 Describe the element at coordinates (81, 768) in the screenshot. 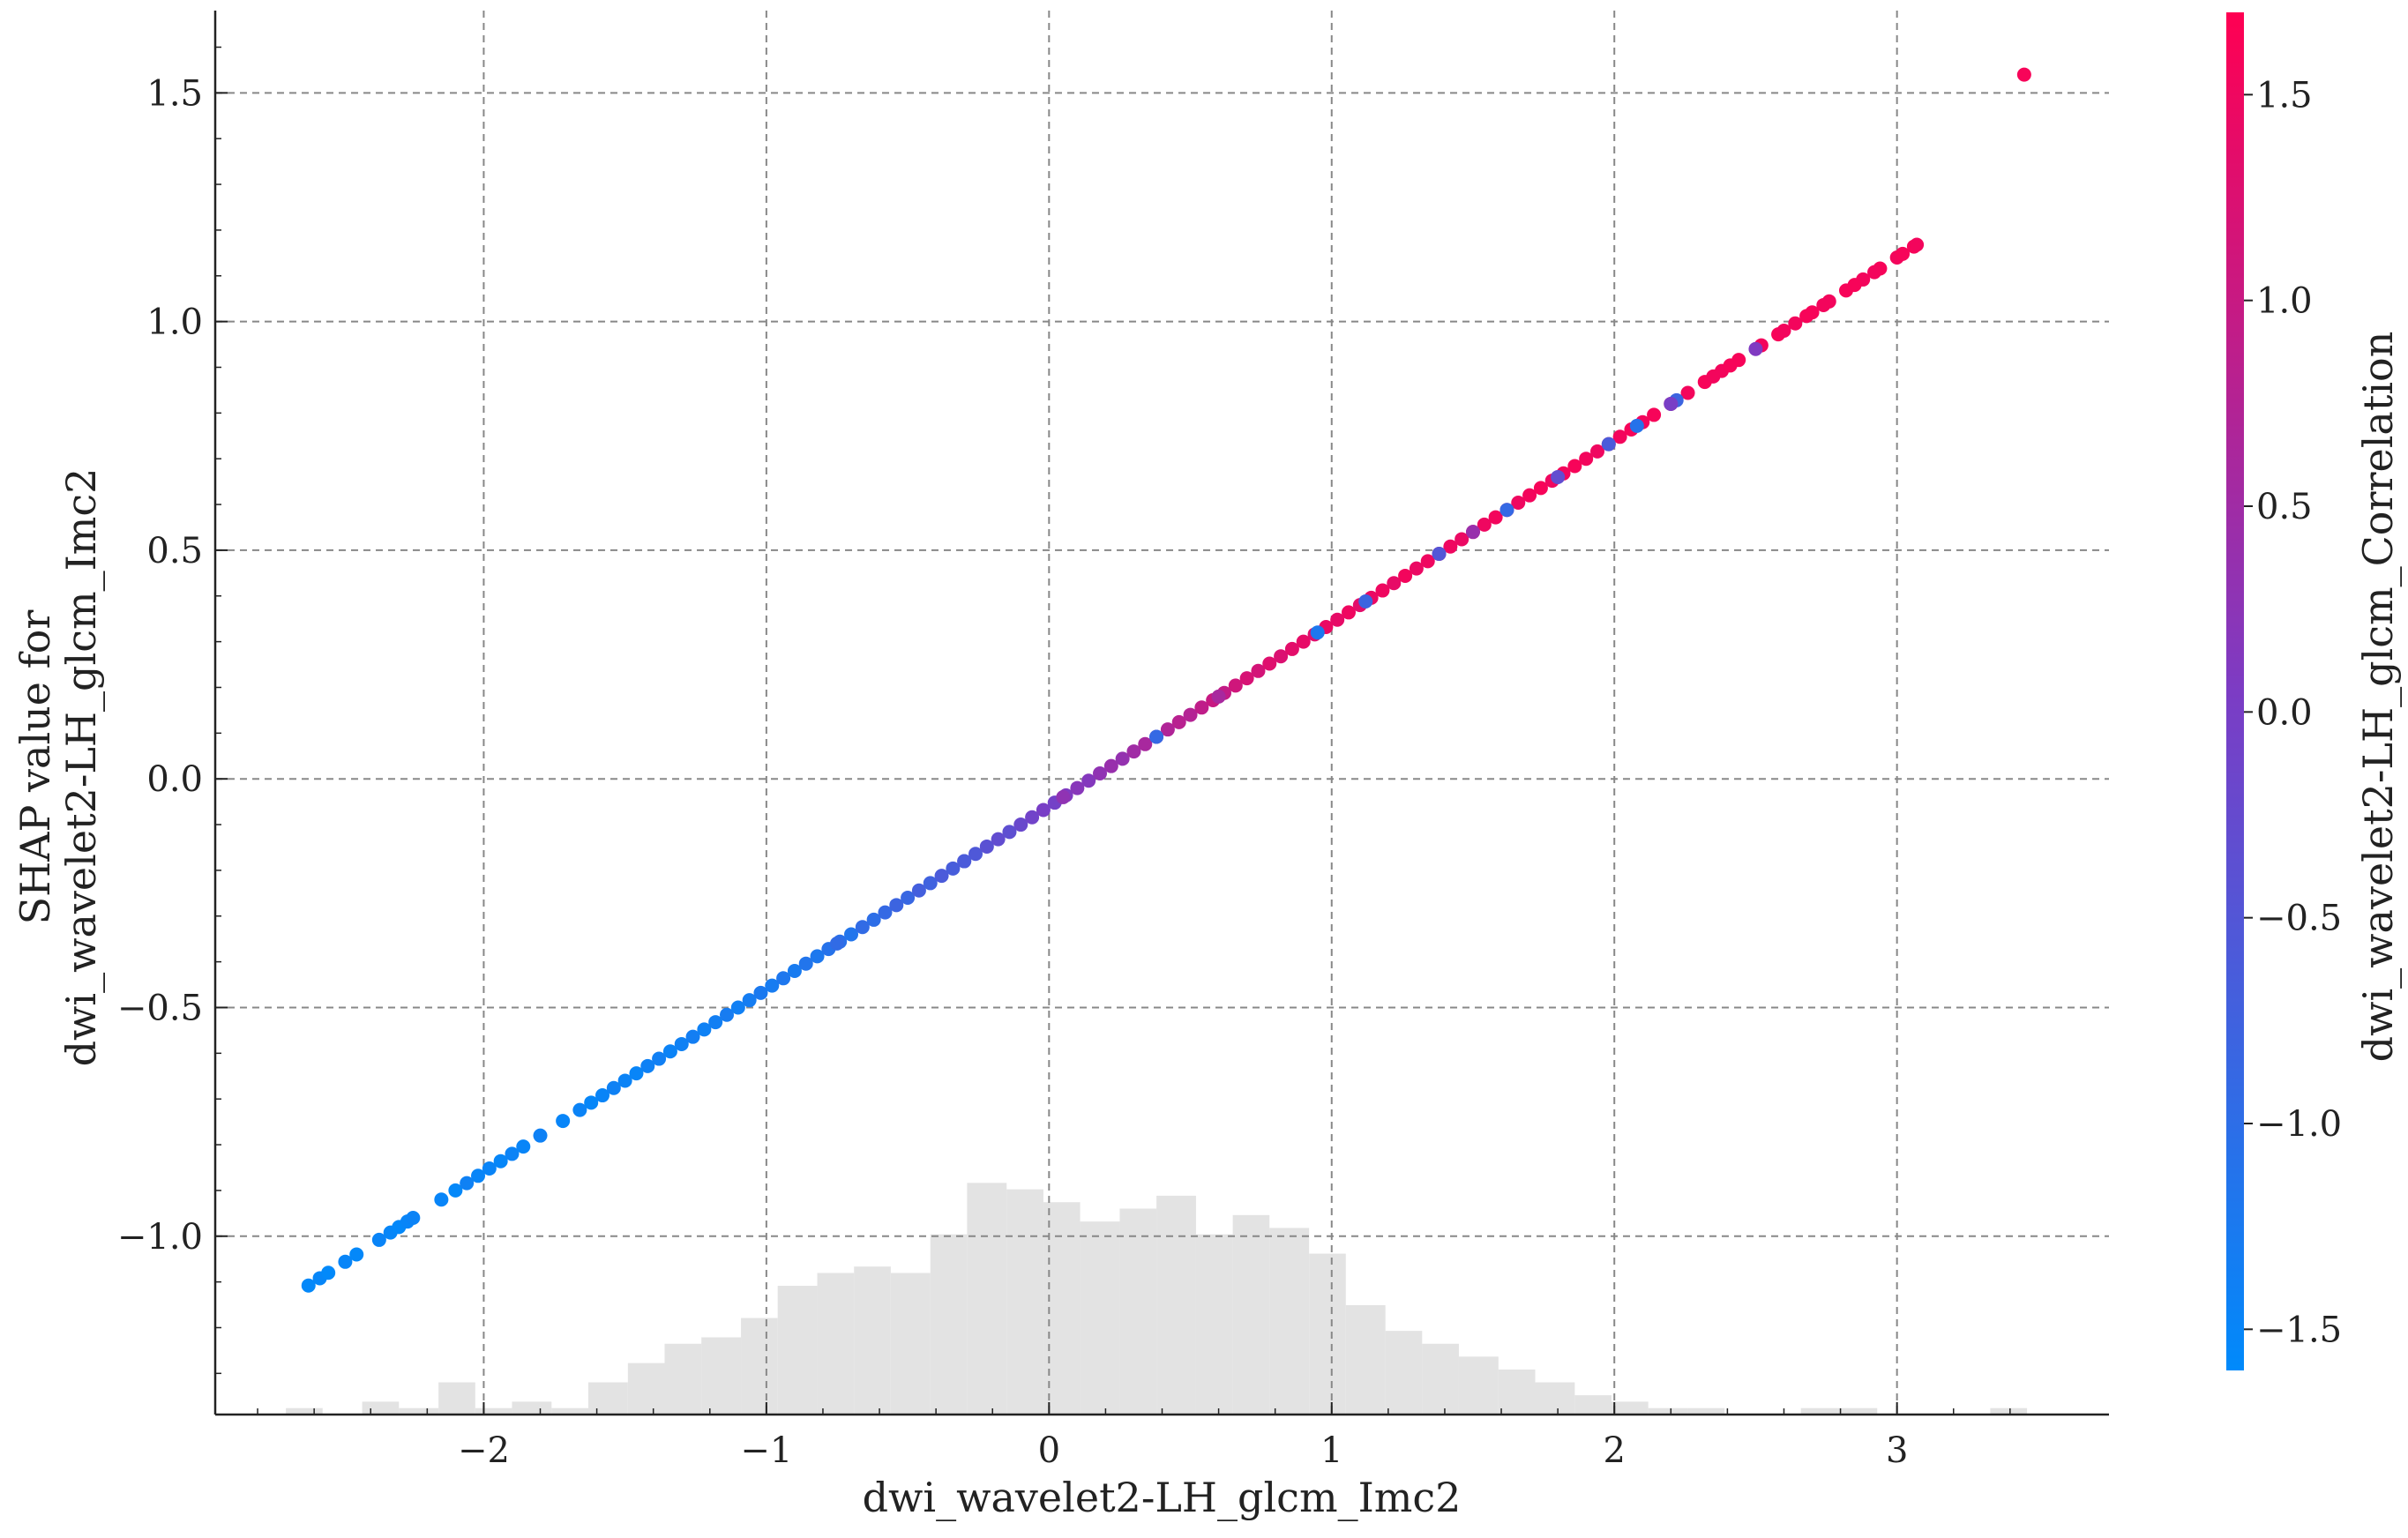

I see `y-axis-label-line2: dwi_wavelet2-LH_glcm_Imc2` at that location.